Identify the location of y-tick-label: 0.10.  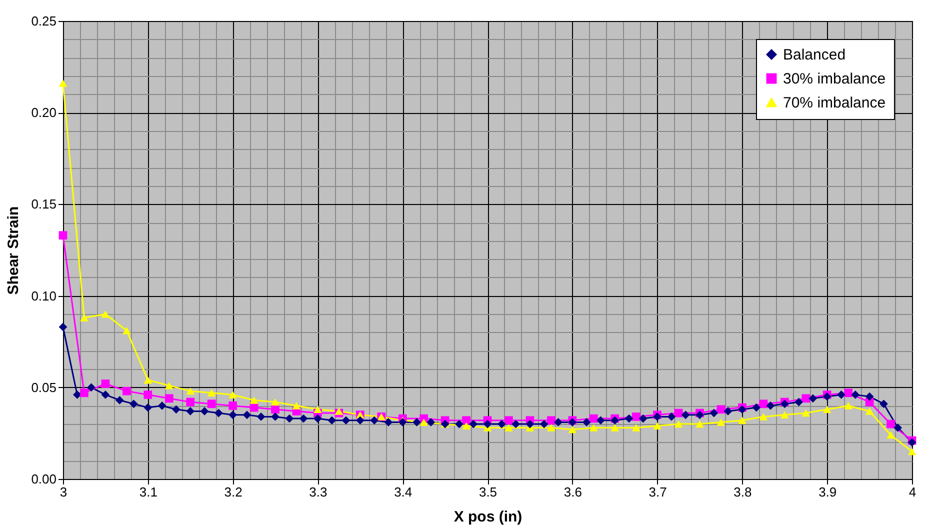
(43, 296).